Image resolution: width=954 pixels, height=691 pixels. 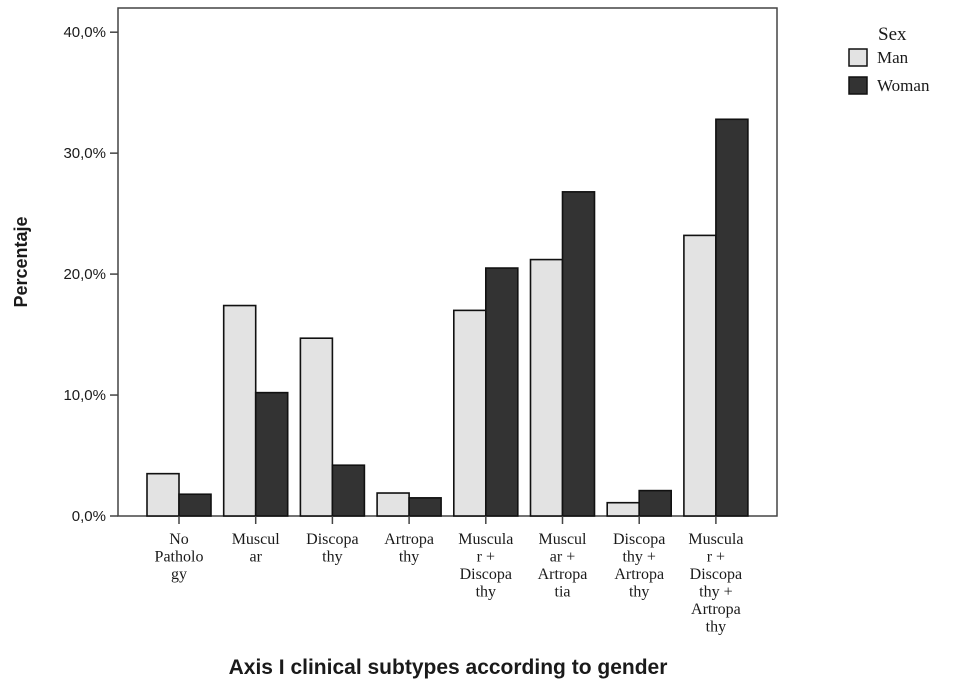 What do you see at coordinates (332, 548) in the screenshot?
I see `x-category-label: Discopa thy` at bounding box center [332, 548].